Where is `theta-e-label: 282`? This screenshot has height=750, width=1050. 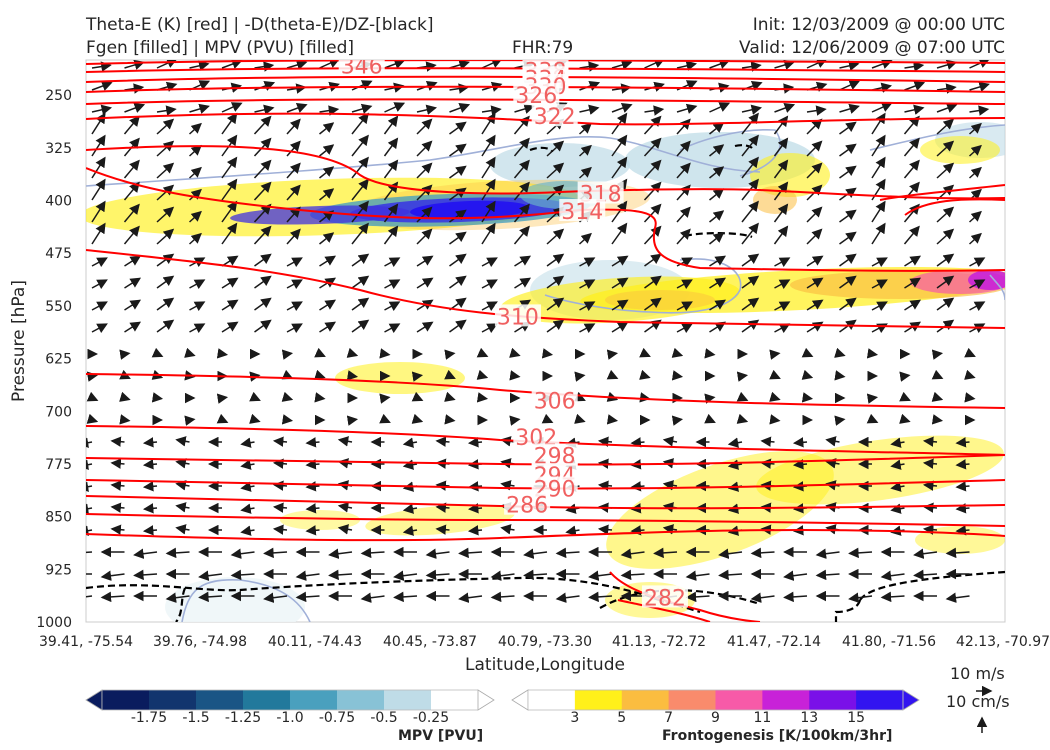
theta-e-label: 282 is located at coordinates (665, 598).